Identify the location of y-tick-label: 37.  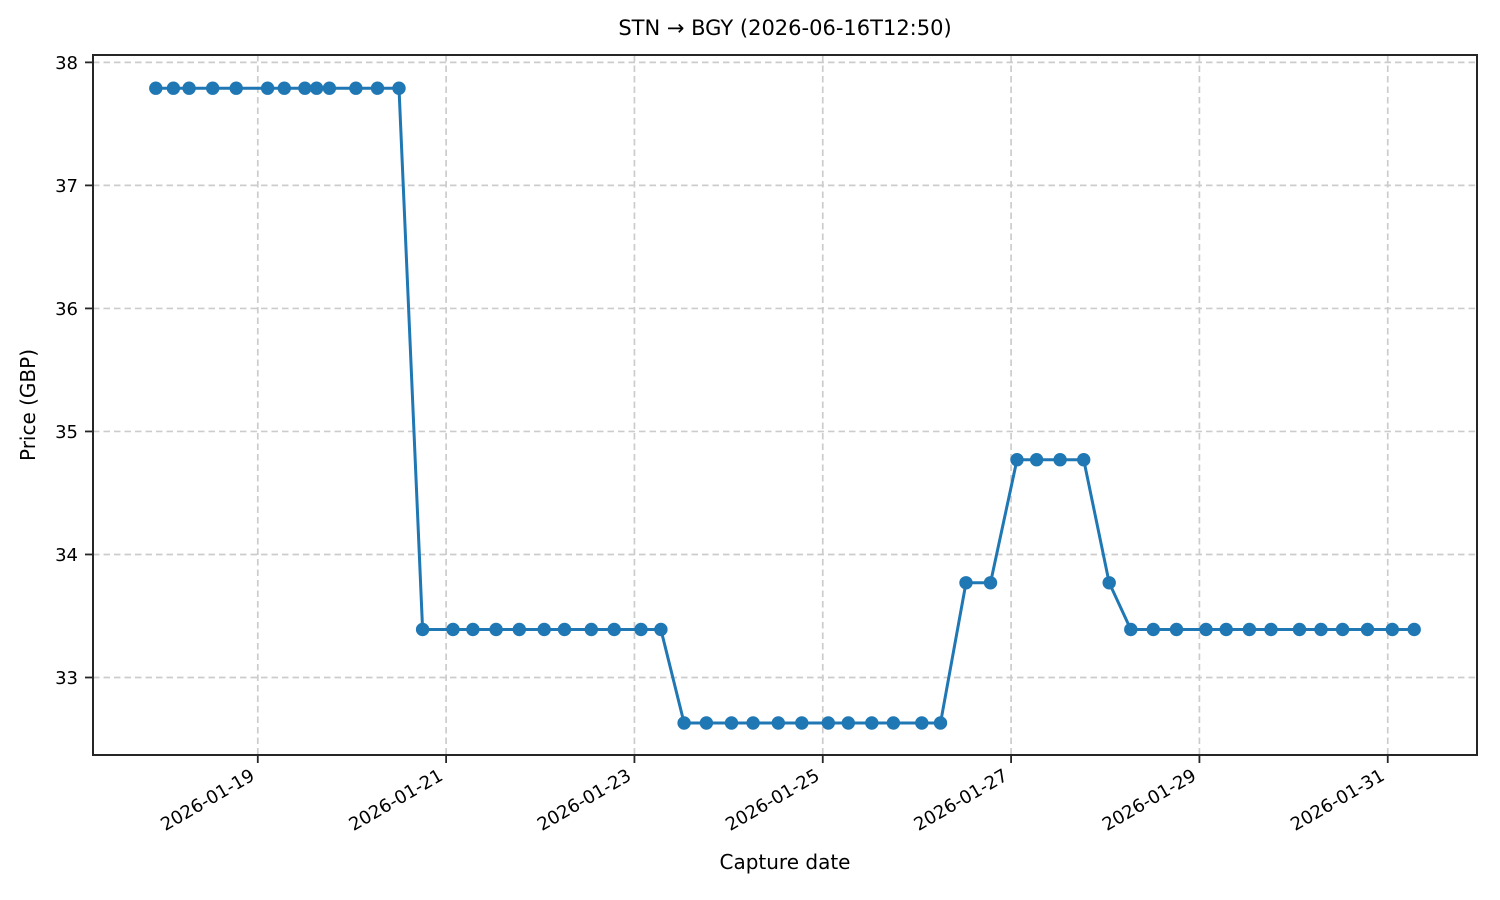
(66, 186).